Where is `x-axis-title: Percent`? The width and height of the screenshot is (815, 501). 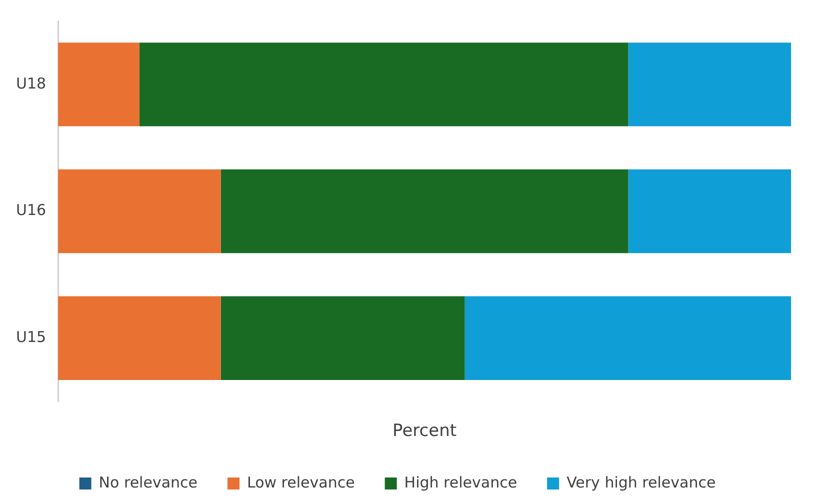 x-axis-title: Percent is located at coordinates (424, 431).